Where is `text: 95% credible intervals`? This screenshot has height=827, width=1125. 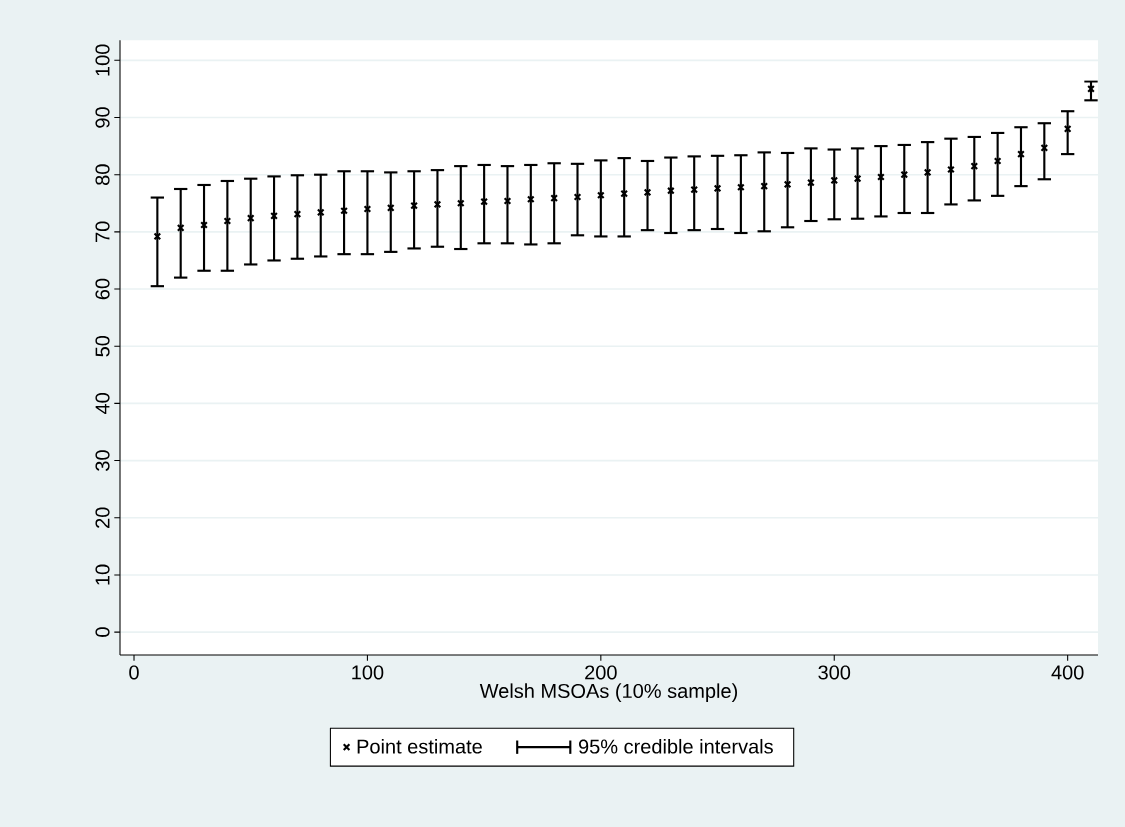
text: 95% credible intervals is located at coordinates (675, 746).